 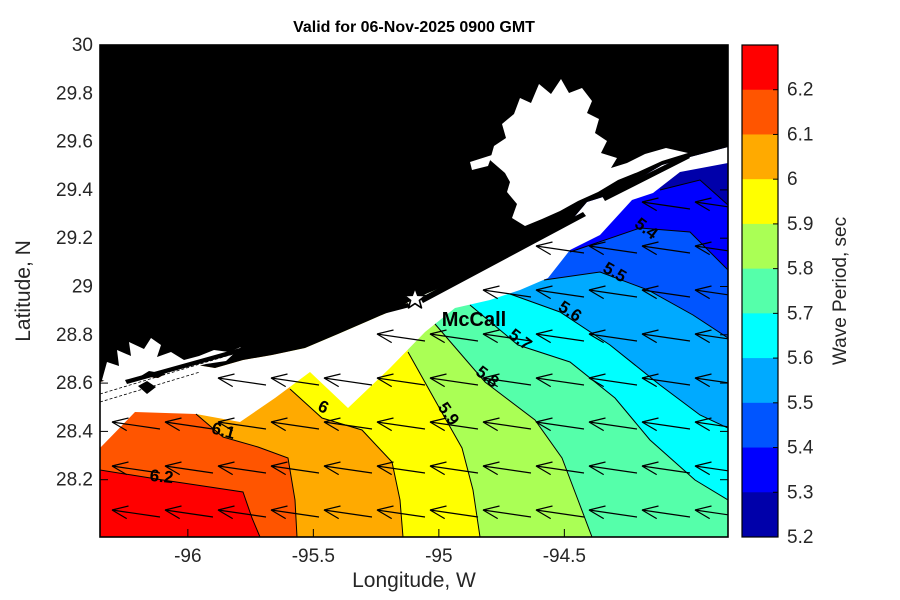 I want to click on colorbar-tick-label: 5.3, so click(x=800, y=492).